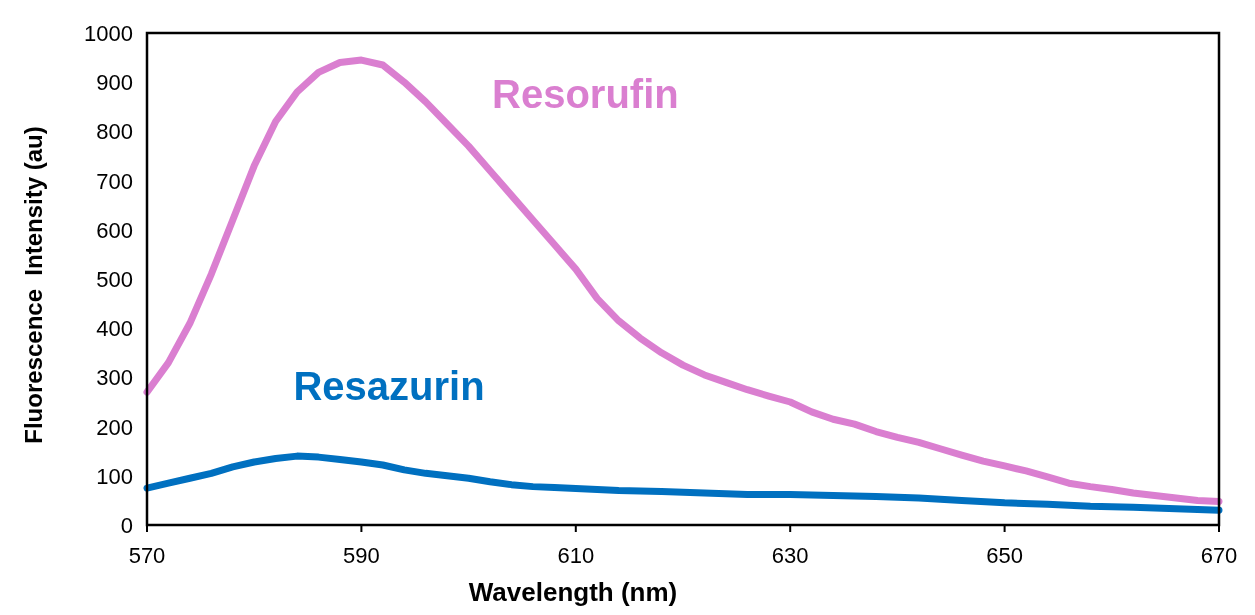 The width and height of the screenshot is (1255, 615). What do you see at coordinates (389, 386) in the screenshot?
I see `series-label: Resazurin` at bounding box center [389, 386].